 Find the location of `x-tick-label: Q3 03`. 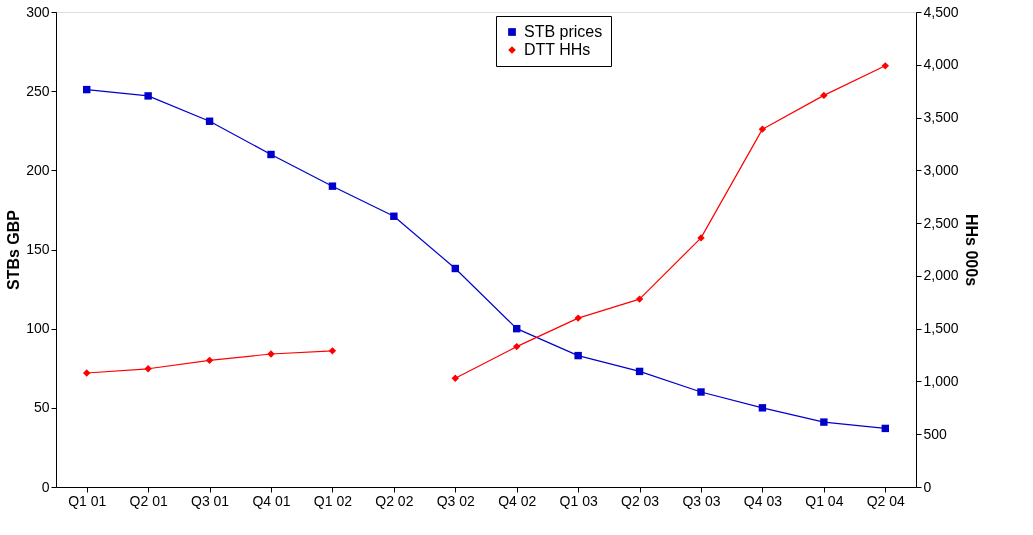

x-tick-label: Q3 03 is located at coordinates (701, 500).